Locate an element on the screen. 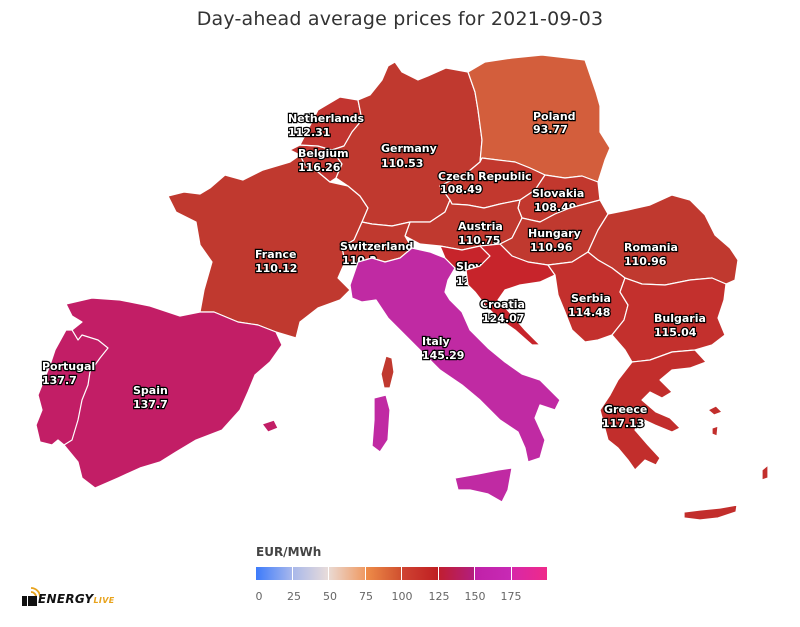  label-hungary-name: Hungary is located at coordinates (554, 233).